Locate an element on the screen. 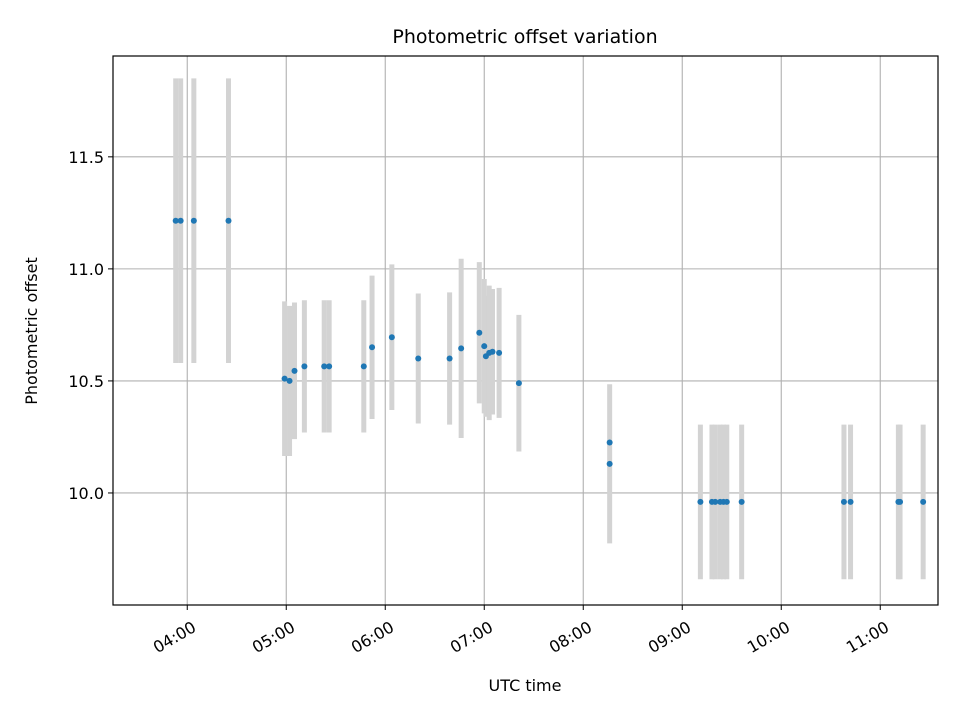 This screenshot has height=720, width=960. chart-title: Photometric offset variation is located at coordinates (524, 37).